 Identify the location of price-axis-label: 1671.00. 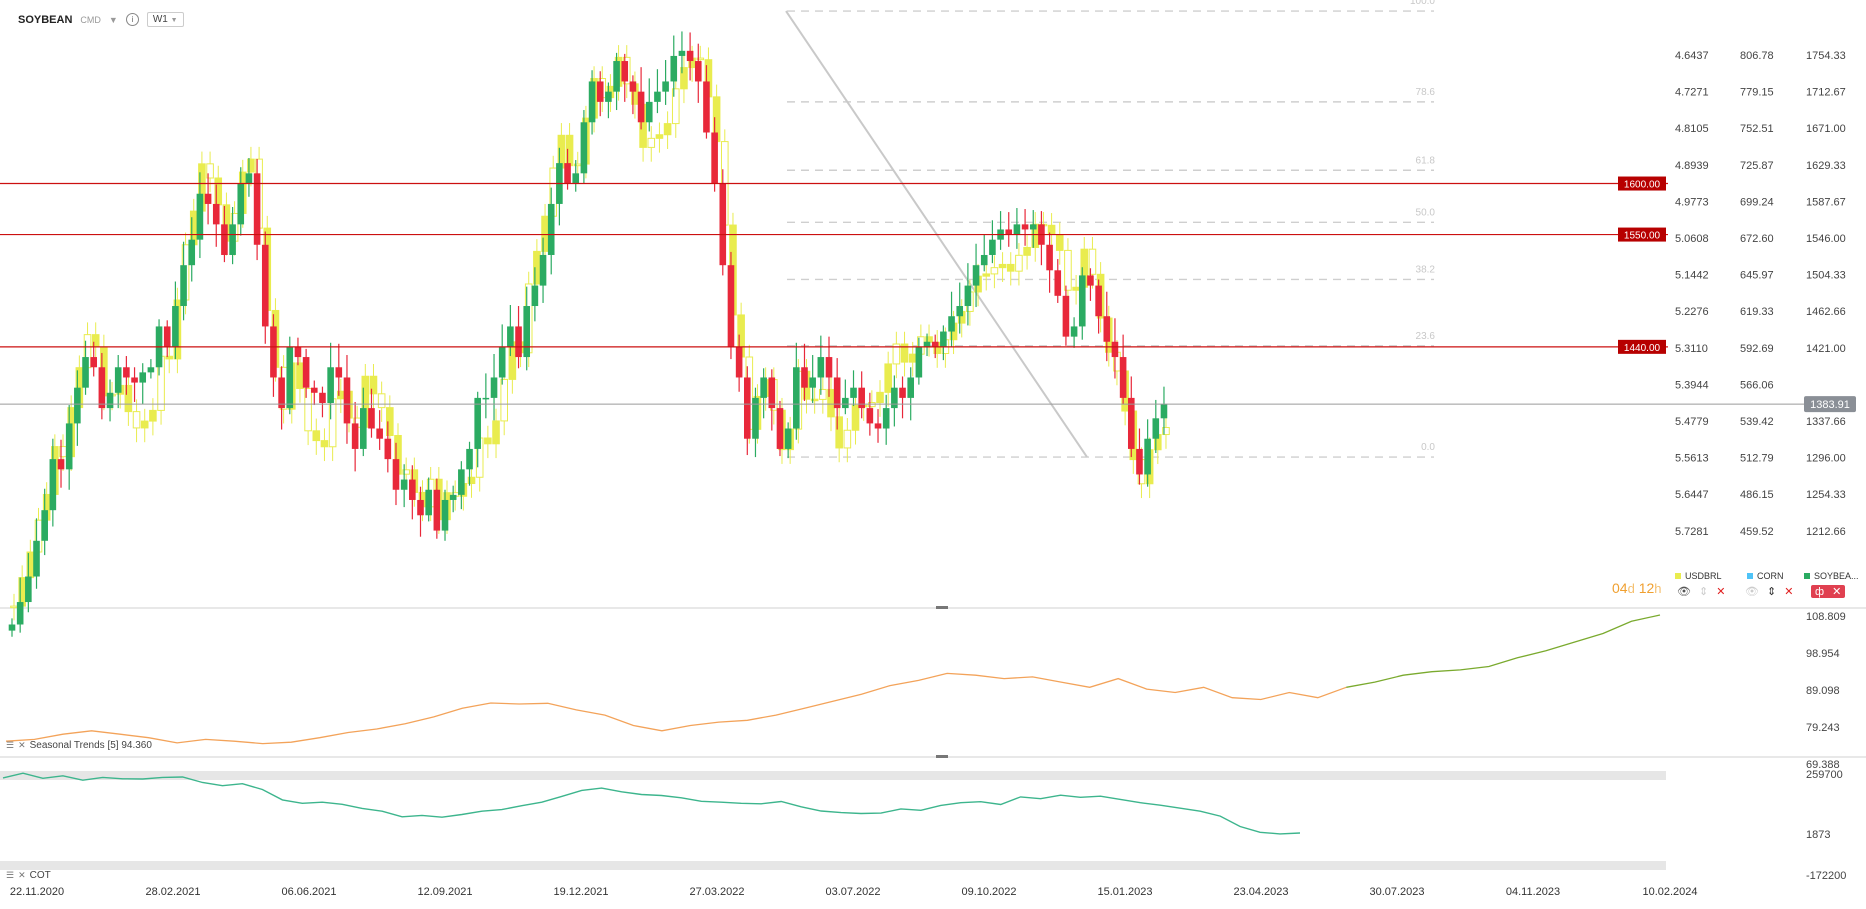
(1826, 129).